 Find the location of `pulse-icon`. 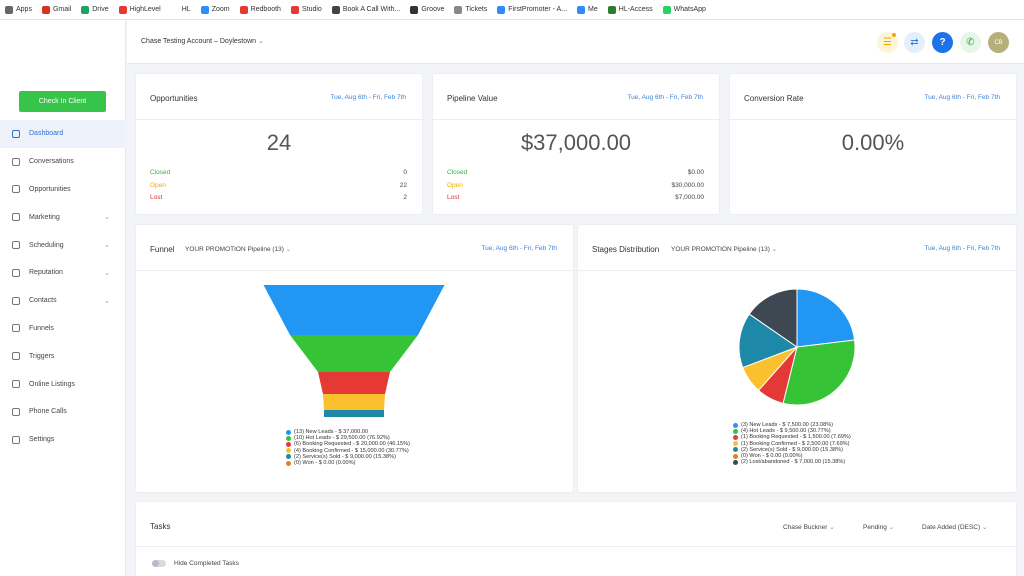

pulse-icon is located at coordinates (16, 384).